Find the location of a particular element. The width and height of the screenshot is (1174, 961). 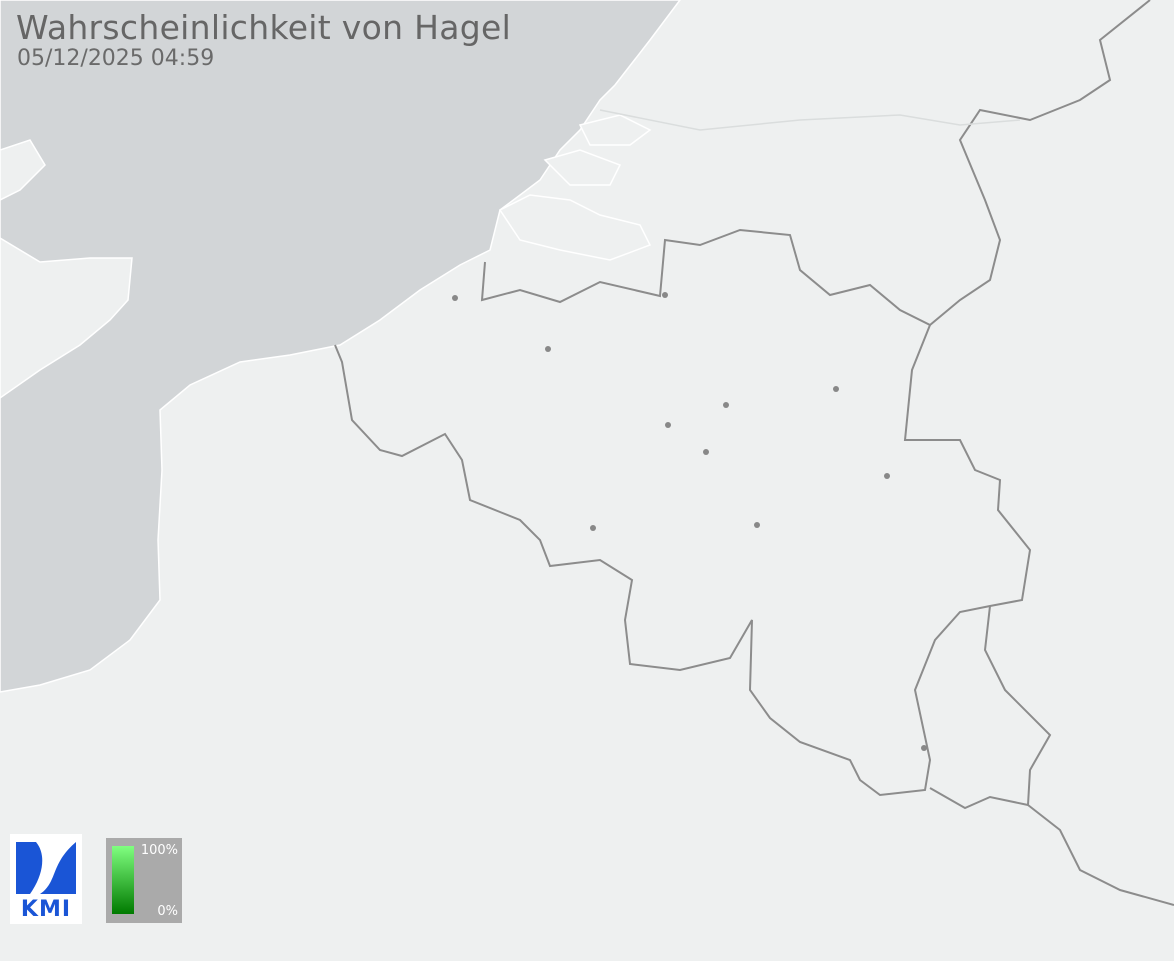

legend-max-label: 100% is located at coordinates (159, 850).